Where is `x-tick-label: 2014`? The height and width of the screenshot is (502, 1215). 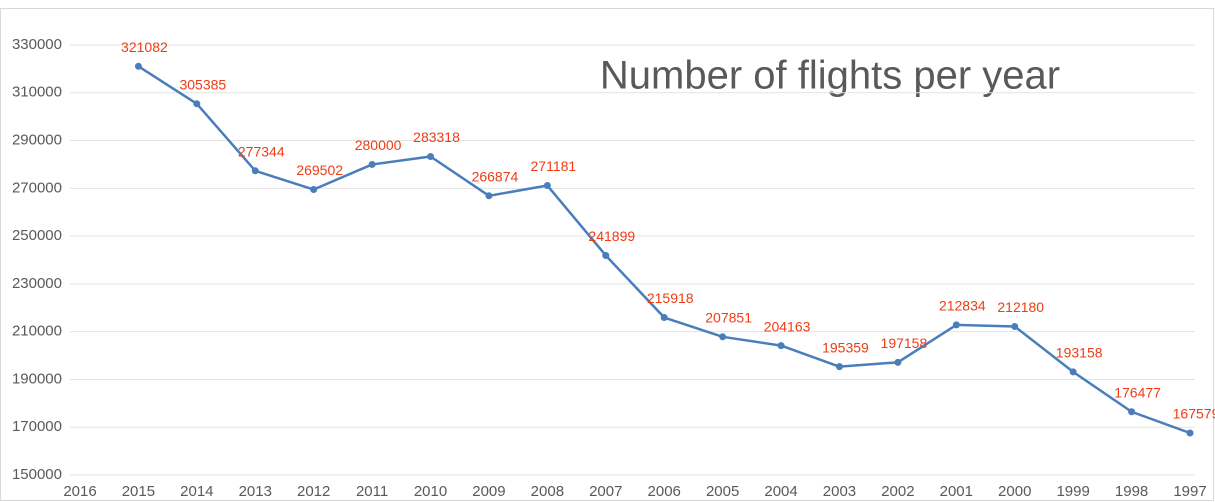
x-tick-label: 2014 is located at coordinates (196, 491).